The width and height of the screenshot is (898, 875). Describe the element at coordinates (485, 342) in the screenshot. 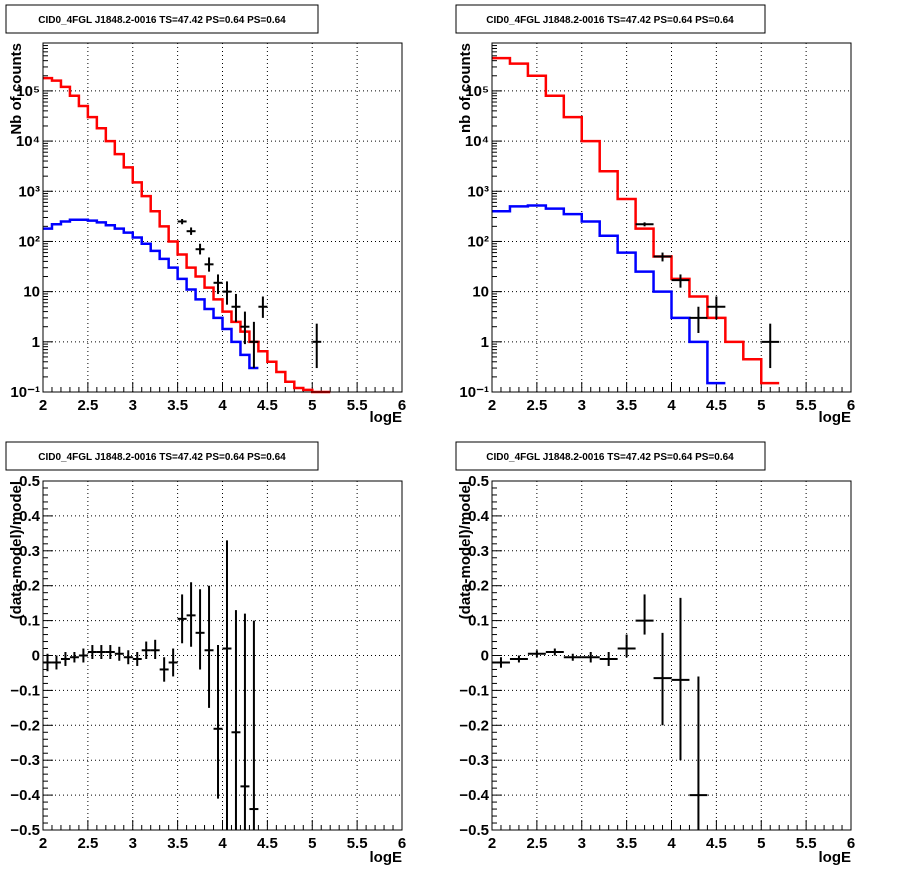

I see `y-tick-label: 1` at that location.